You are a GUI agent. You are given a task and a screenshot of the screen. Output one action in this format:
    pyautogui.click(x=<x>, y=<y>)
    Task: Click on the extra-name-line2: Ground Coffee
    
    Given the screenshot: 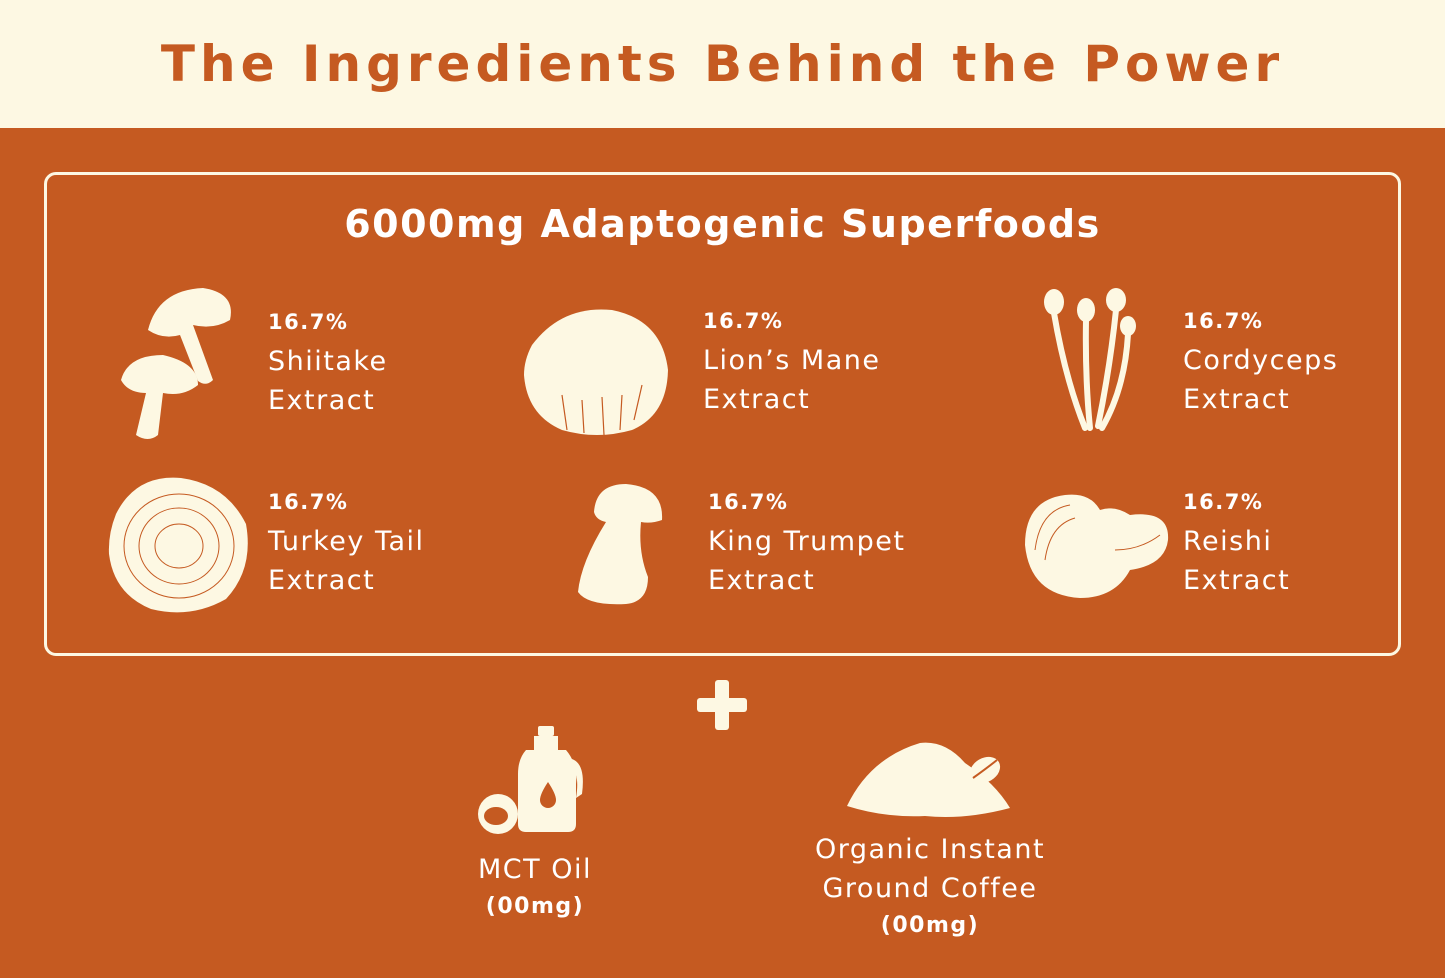 What is the action you would take?
    pyautogui.click(x=930, y=888)
    